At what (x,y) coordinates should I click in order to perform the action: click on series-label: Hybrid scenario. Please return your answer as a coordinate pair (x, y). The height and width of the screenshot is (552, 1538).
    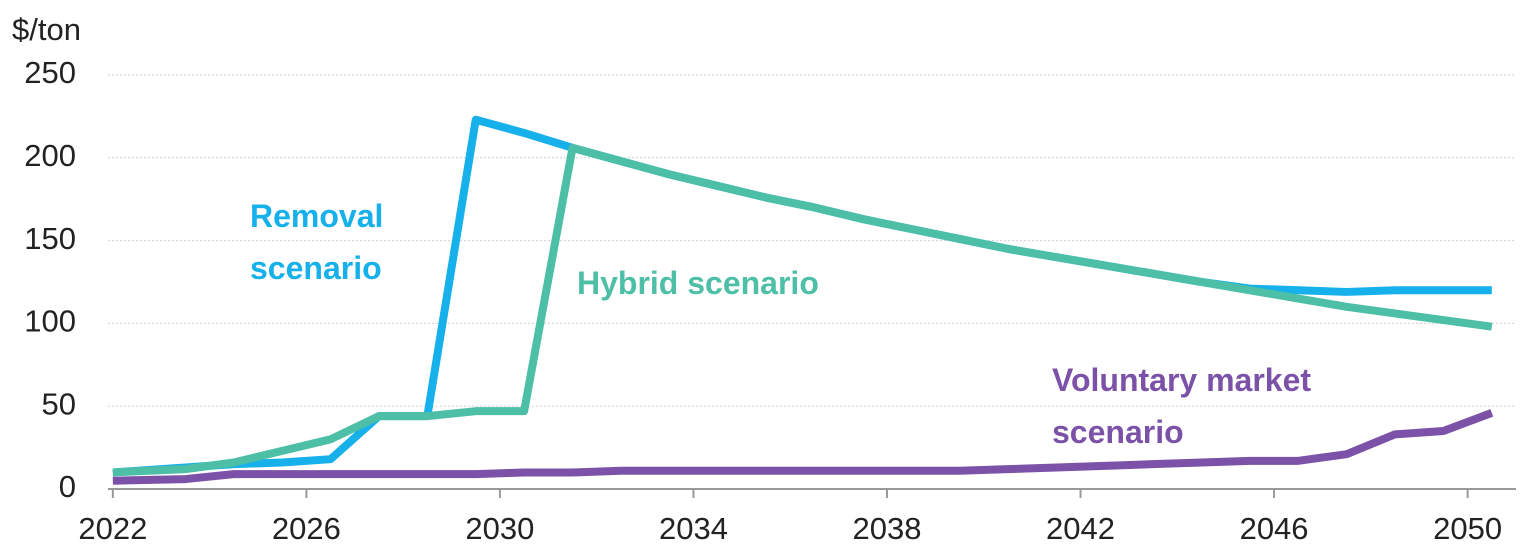
    Looking at the image, I should click on (698, 283).